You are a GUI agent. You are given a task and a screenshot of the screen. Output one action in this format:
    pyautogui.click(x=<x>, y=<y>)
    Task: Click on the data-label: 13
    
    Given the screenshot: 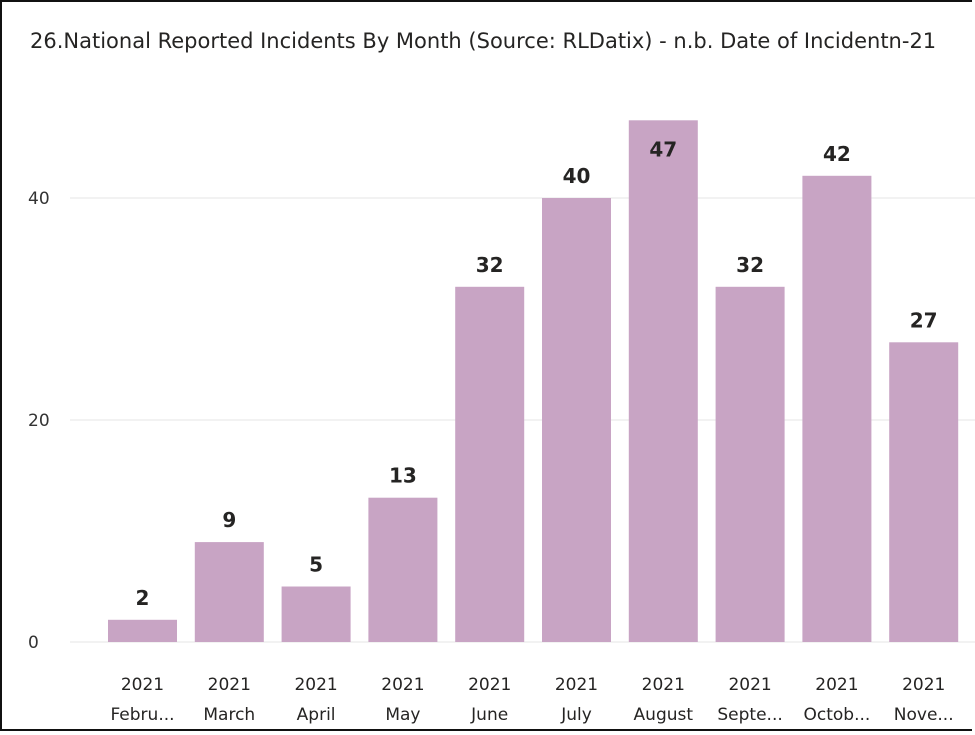 What is the action you would take?
    pyautogui.click(x=403, y=476)
    